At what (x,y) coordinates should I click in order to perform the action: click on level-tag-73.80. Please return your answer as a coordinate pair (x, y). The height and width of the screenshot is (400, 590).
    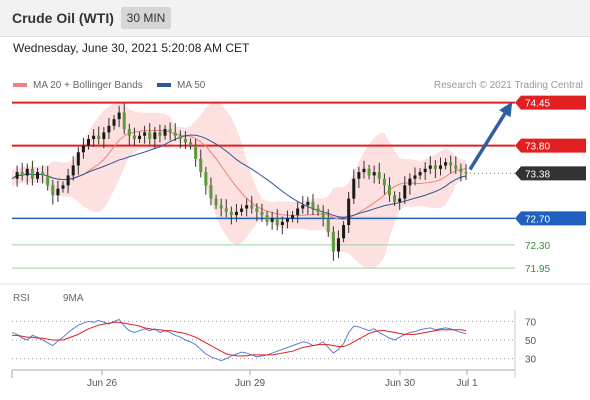
    Looking at the image, I should click on (550, 145).